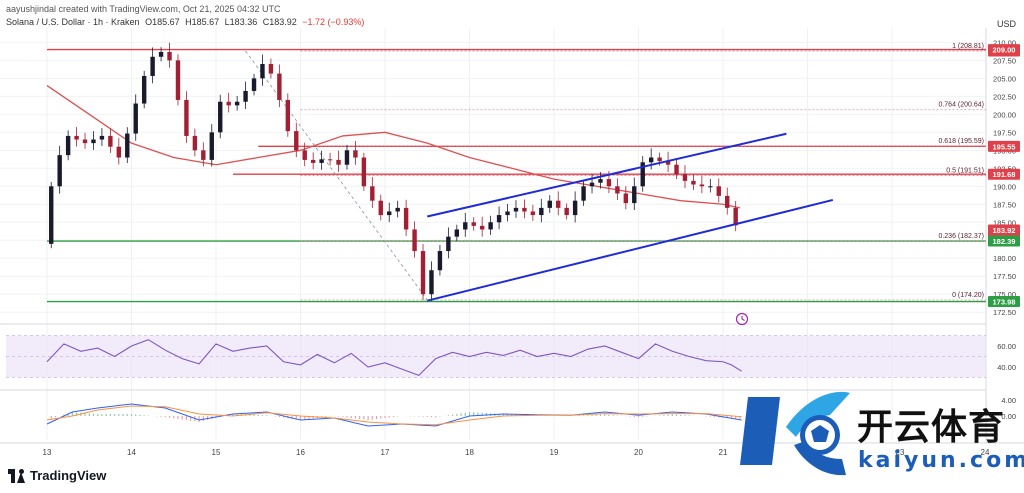  I want to click on ohlc-close: C183.92, so click(279, 22).